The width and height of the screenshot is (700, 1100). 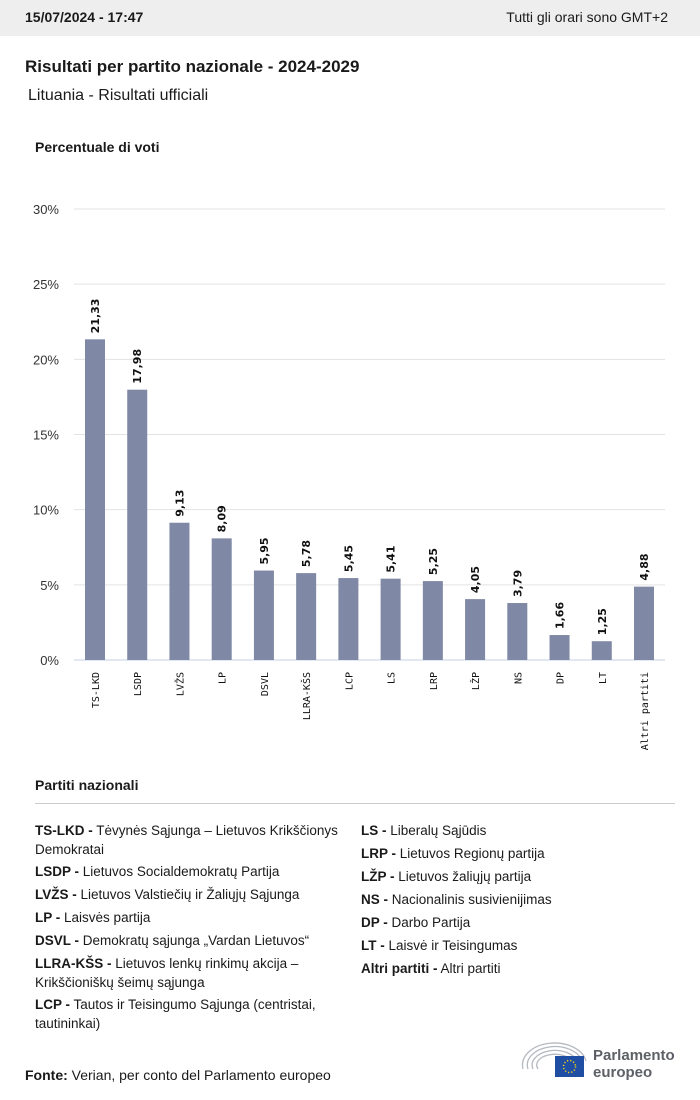 What do you see at coordinates (56, 894) in the screenshot?
I see `legend-abbr: LVŽS -` at bounding box center [56, 894].